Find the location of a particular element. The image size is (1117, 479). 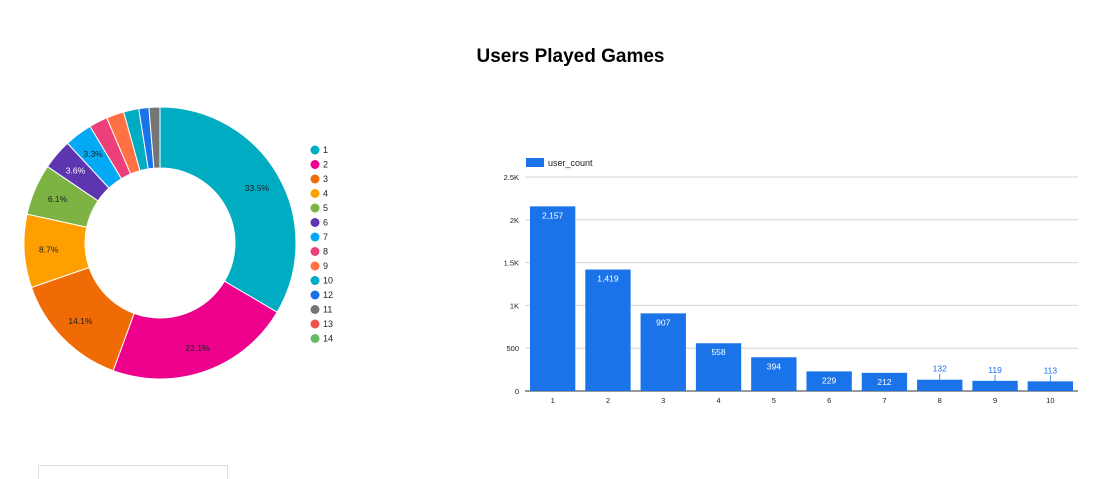

bar-value-label-2: 1,419 is located at coordinates (608, 279).